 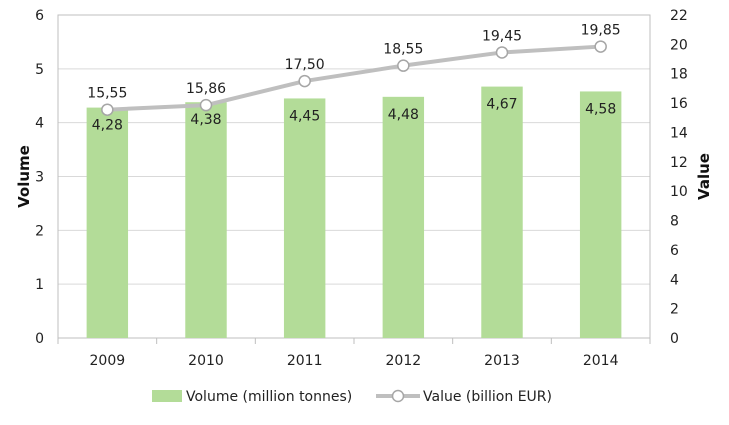 What do you see at coordinates (108, 361) in the screenshot?
I see `x-tick-label: 2009` at bounding box center [108, 361].